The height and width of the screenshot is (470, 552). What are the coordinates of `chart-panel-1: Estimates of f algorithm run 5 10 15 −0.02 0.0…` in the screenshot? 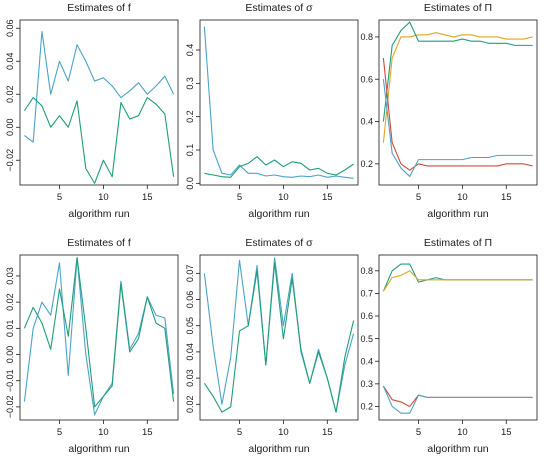 It's located at (92, 111).